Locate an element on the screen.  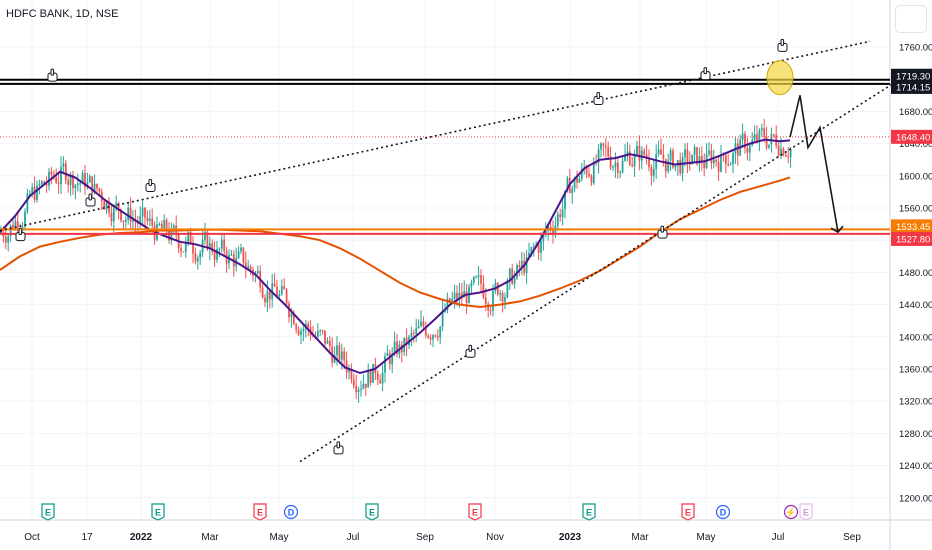
price-label-text: 1533.45 is located at coordinates (913, 227).